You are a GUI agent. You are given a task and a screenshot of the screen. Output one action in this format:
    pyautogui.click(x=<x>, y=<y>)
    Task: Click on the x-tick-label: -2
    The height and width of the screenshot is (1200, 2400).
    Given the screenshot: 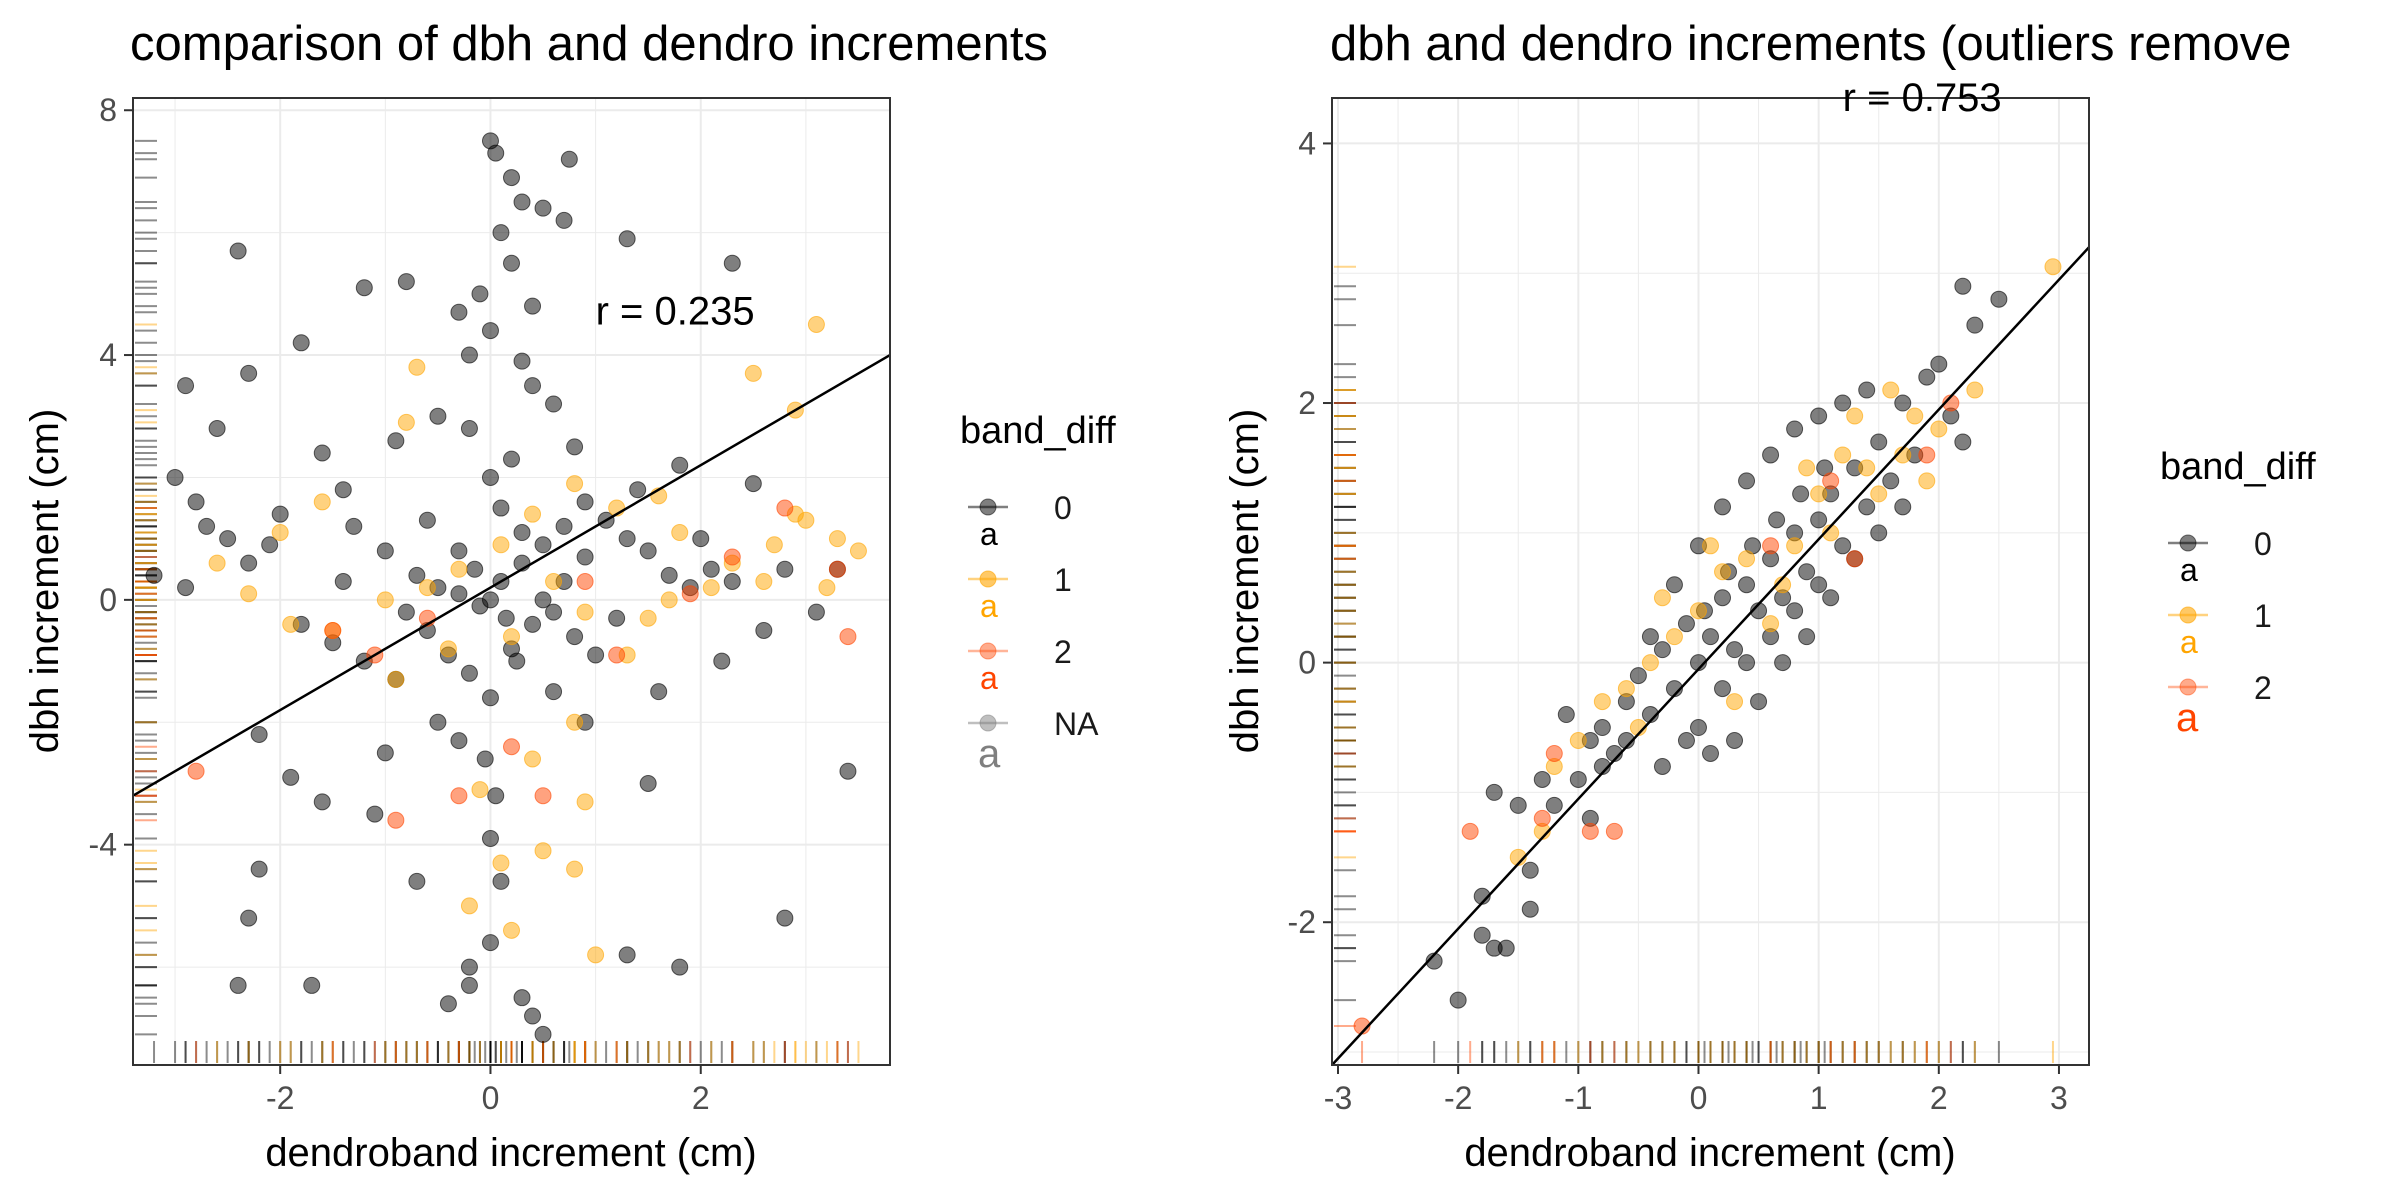 What is the action you would take?
    pyautogui.click(x=1458, y=1098)
    